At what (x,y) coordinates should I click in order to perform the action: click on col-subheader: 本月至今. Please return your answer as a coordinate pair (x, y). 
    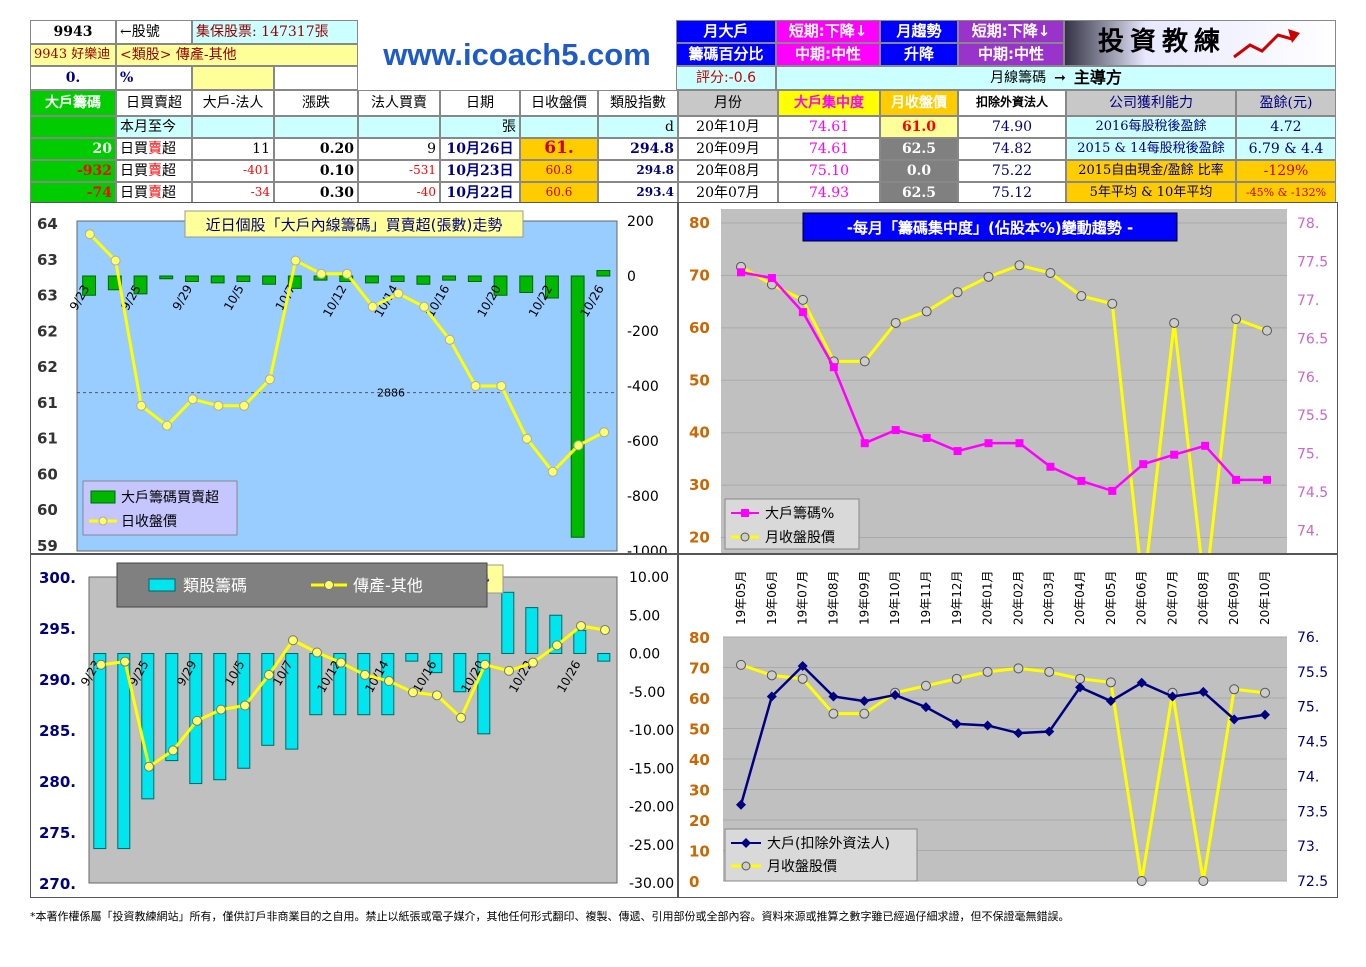
    Looking at the image, I should click on (154, 127).